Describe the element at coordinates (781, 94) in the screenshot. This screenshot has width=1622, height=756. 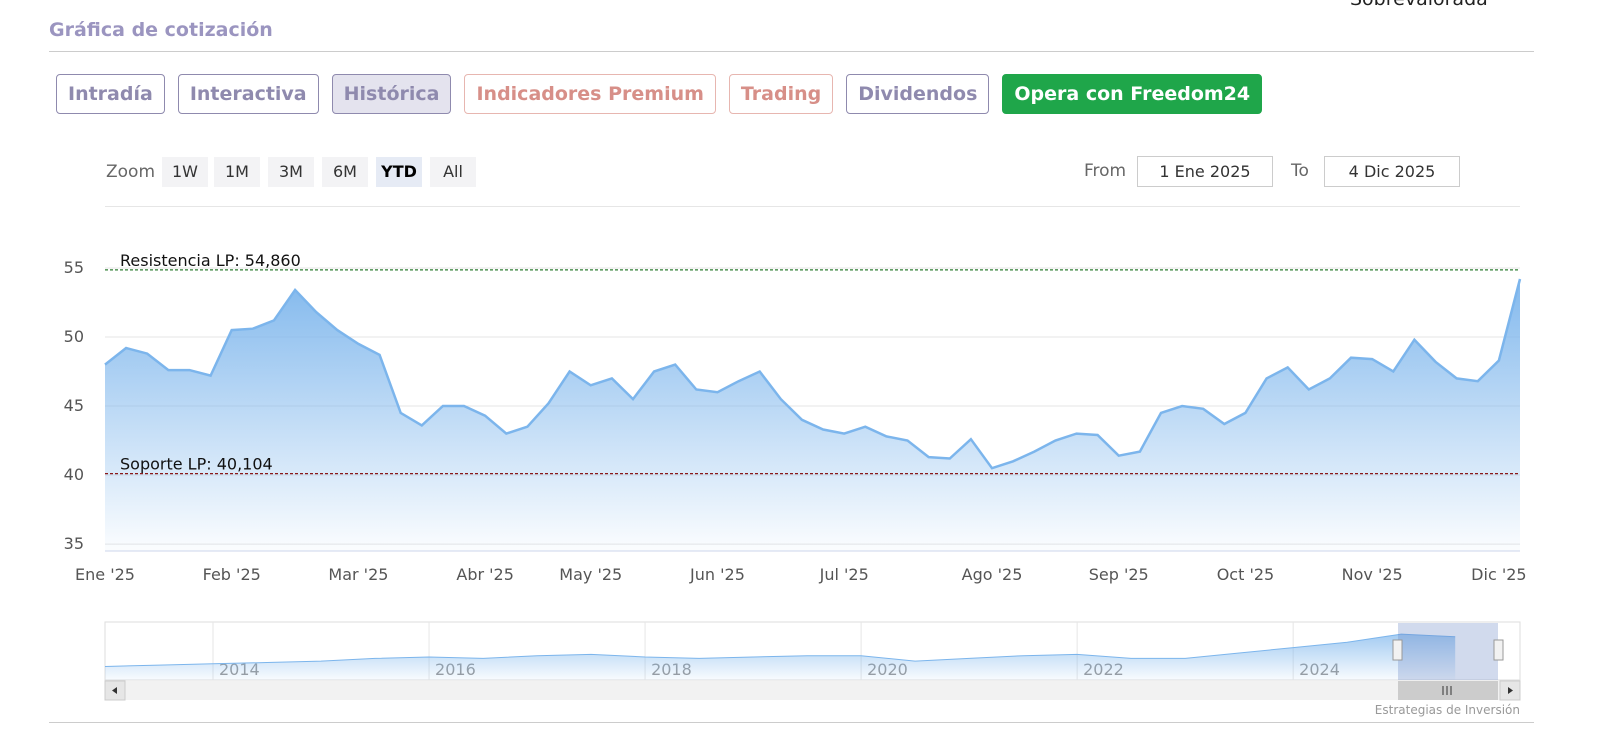
I see `tab: Trading` at that location.